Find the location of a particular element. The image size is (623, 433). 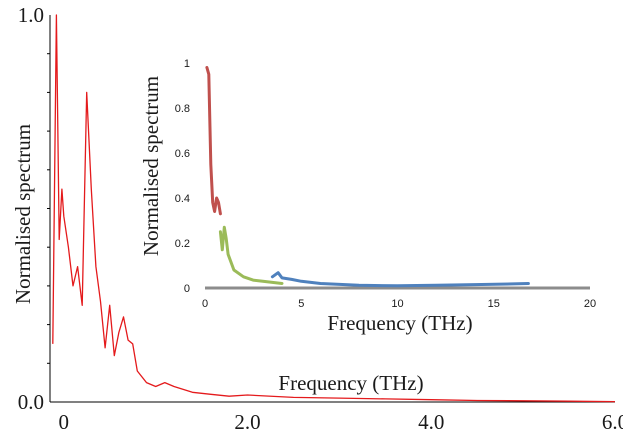

inset-x-tick-label: 15 is located at coordinates (494, 304).